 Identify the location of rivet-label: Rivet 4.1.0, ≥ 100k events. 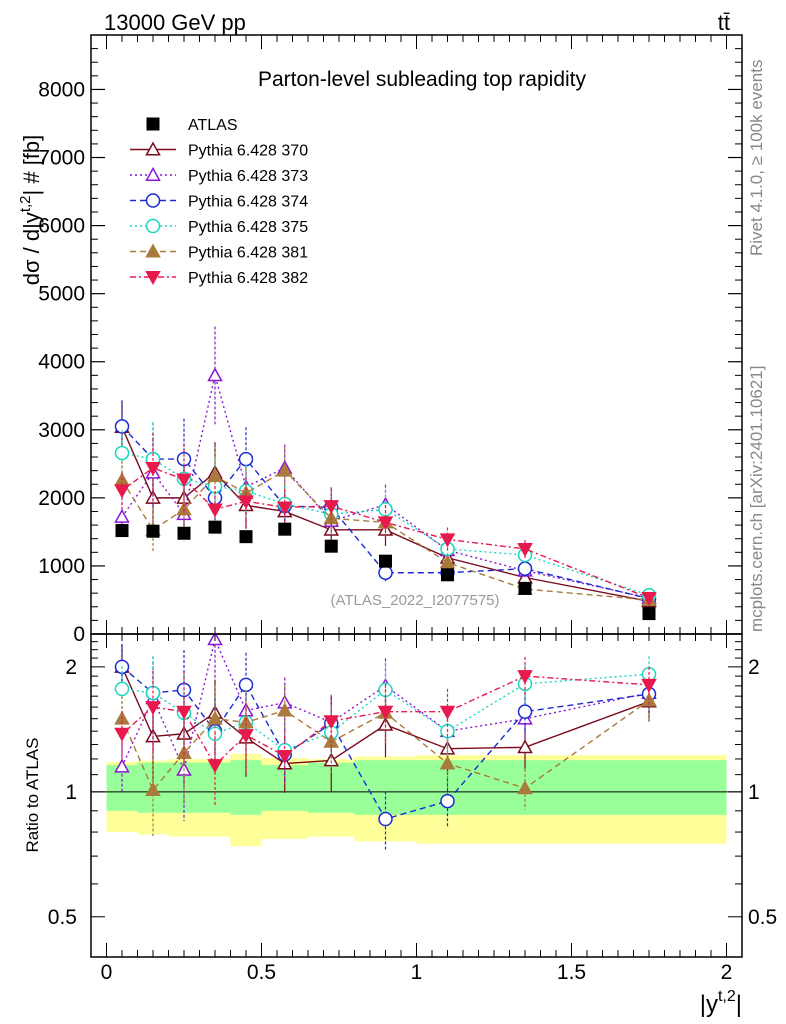
(756, 158).